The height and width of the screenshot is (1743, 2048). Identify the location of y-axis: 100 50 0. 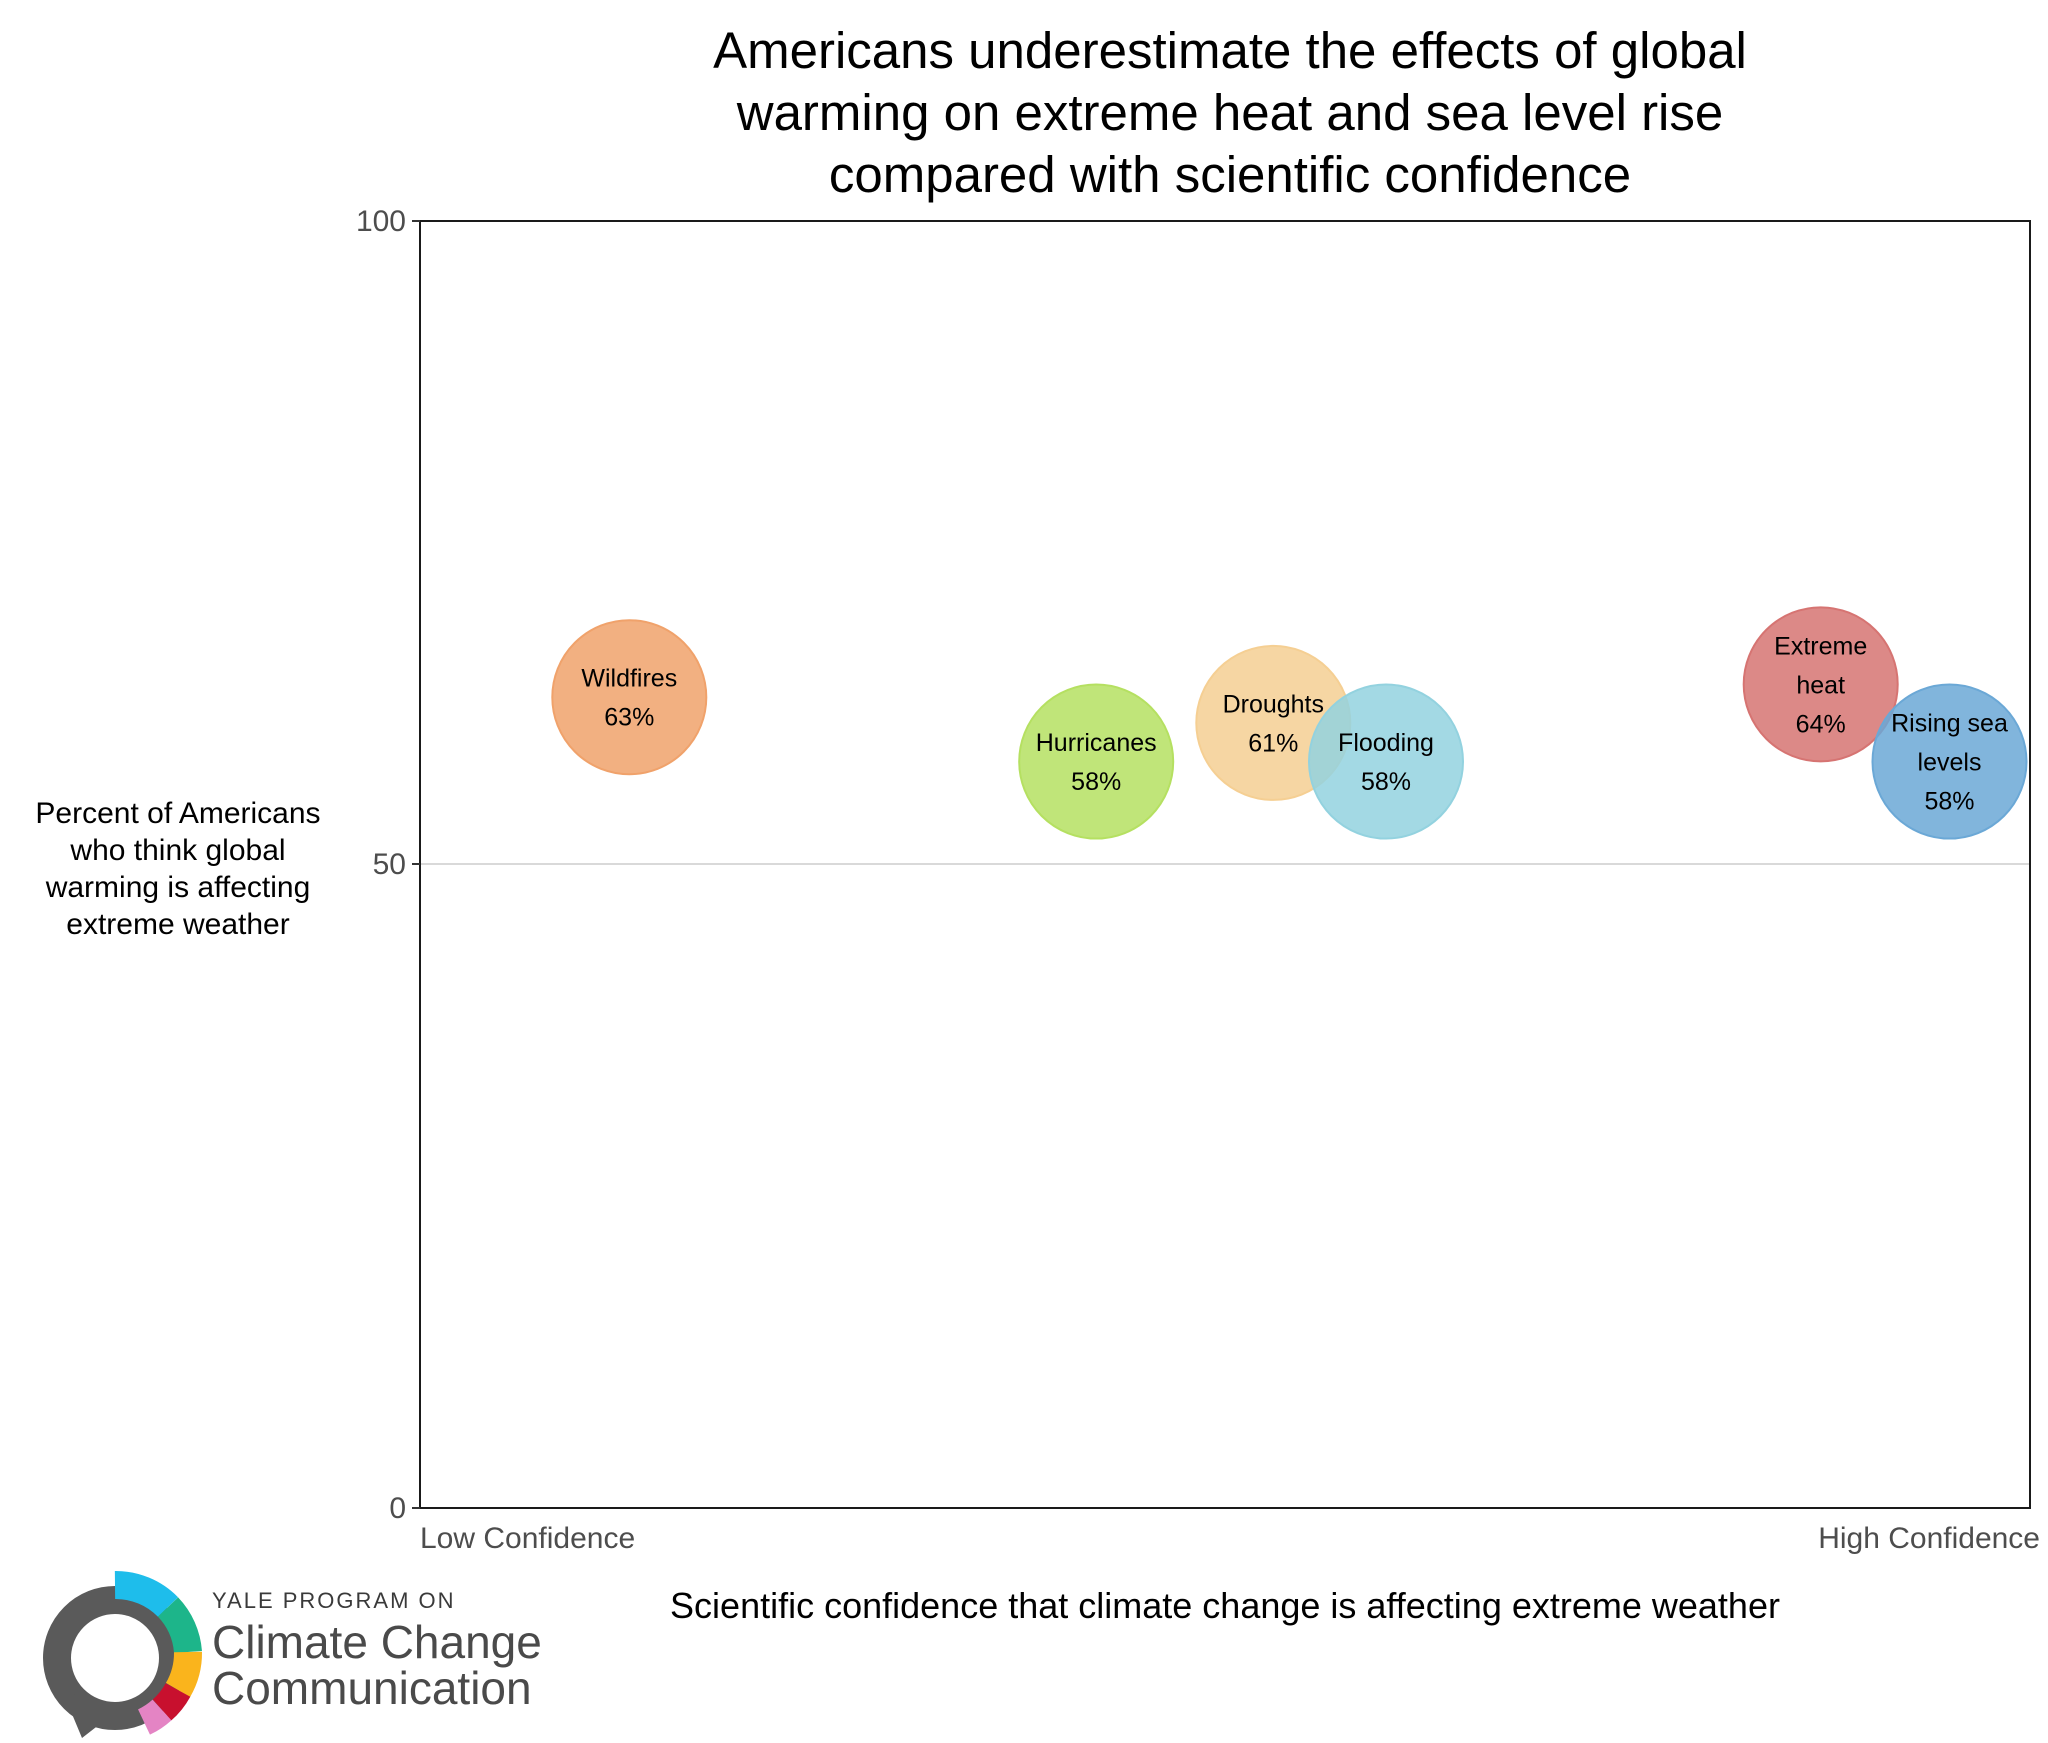
(388, 865).